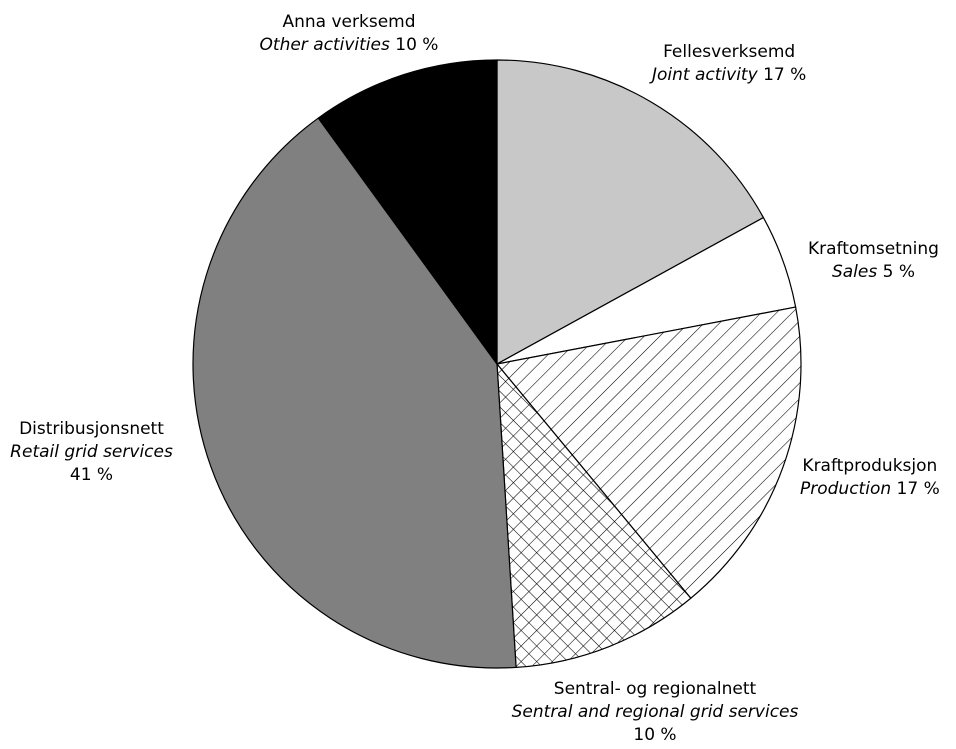 This screenshot has width=956, height=749. I want to click on slice-label-en: Retail grid services, so click(91, 452).